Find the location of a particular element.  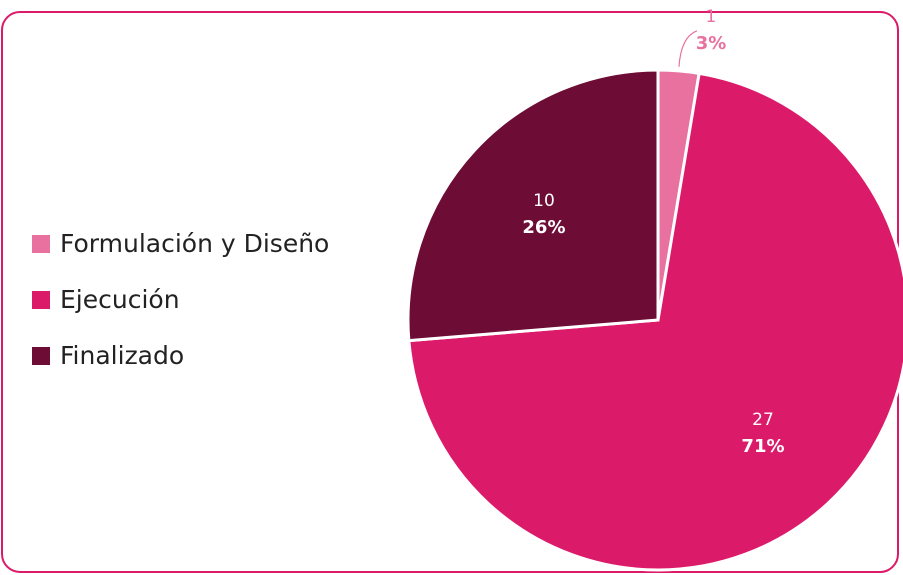

legend-label: Ejecución is located at coordinates (120, 299).